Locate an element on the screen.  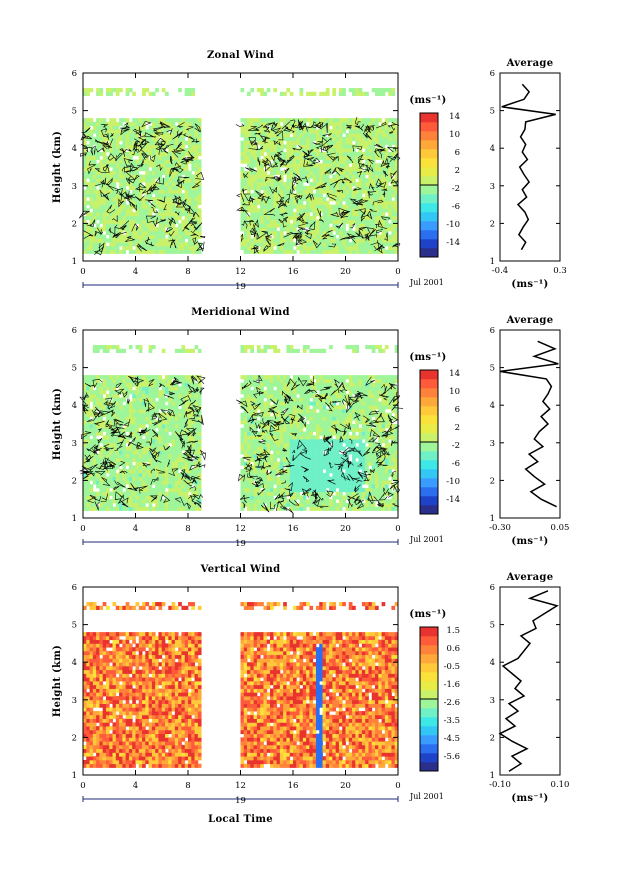
average-x-label: (ms⁻¹) is located at coordinates (529, 284).